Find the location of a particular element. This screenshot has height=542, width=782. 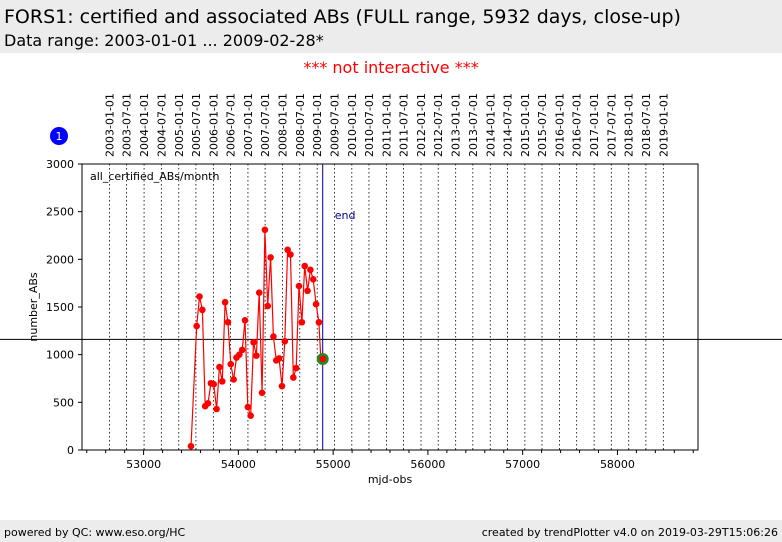

y-axis: 0 500 1000 1500 2000 2500 3000 is located at coordinates (64, 307).